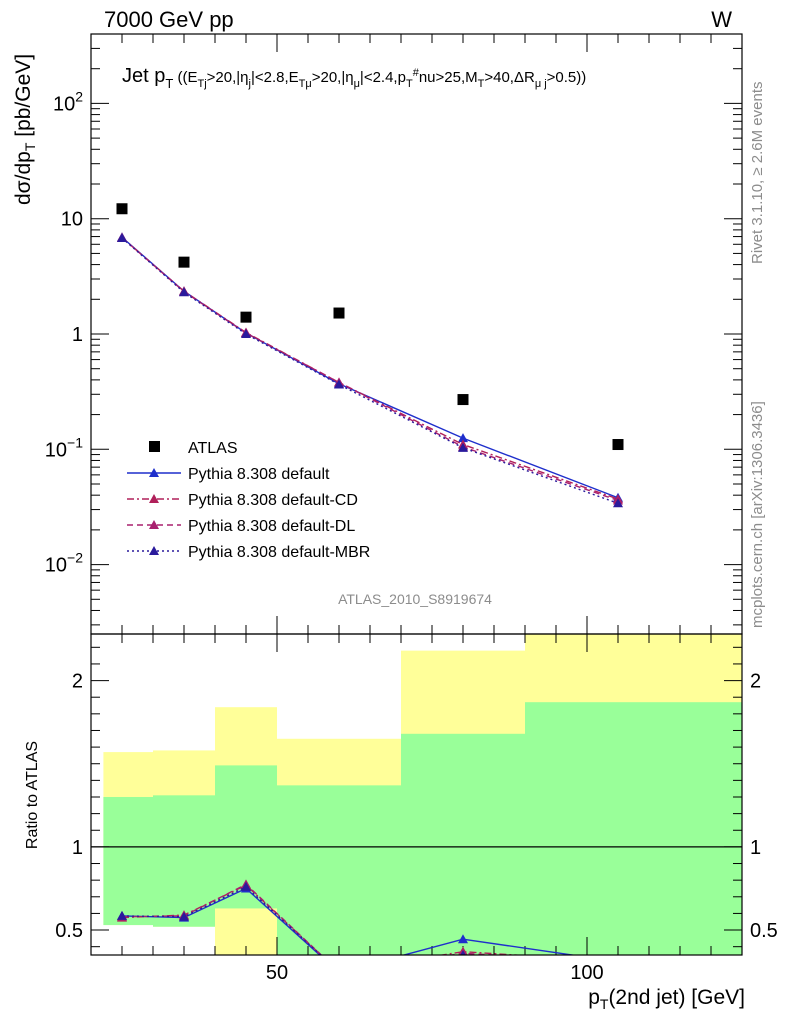 Image resolution: width=786 pixels, height=1024 pixels. I want to click on xlabel: pT(2nd jet) [GeV], so click(666, 999).